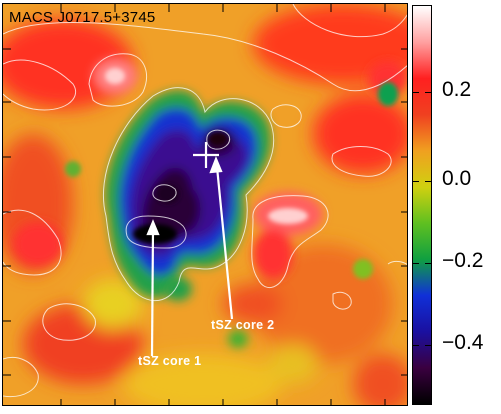 This screenshot has width=501, height=414. What do you see at coordinates (463, 342) in the screenshot?
I see `colorbar-label-3: −0.4` at bounding box center [463, 342].